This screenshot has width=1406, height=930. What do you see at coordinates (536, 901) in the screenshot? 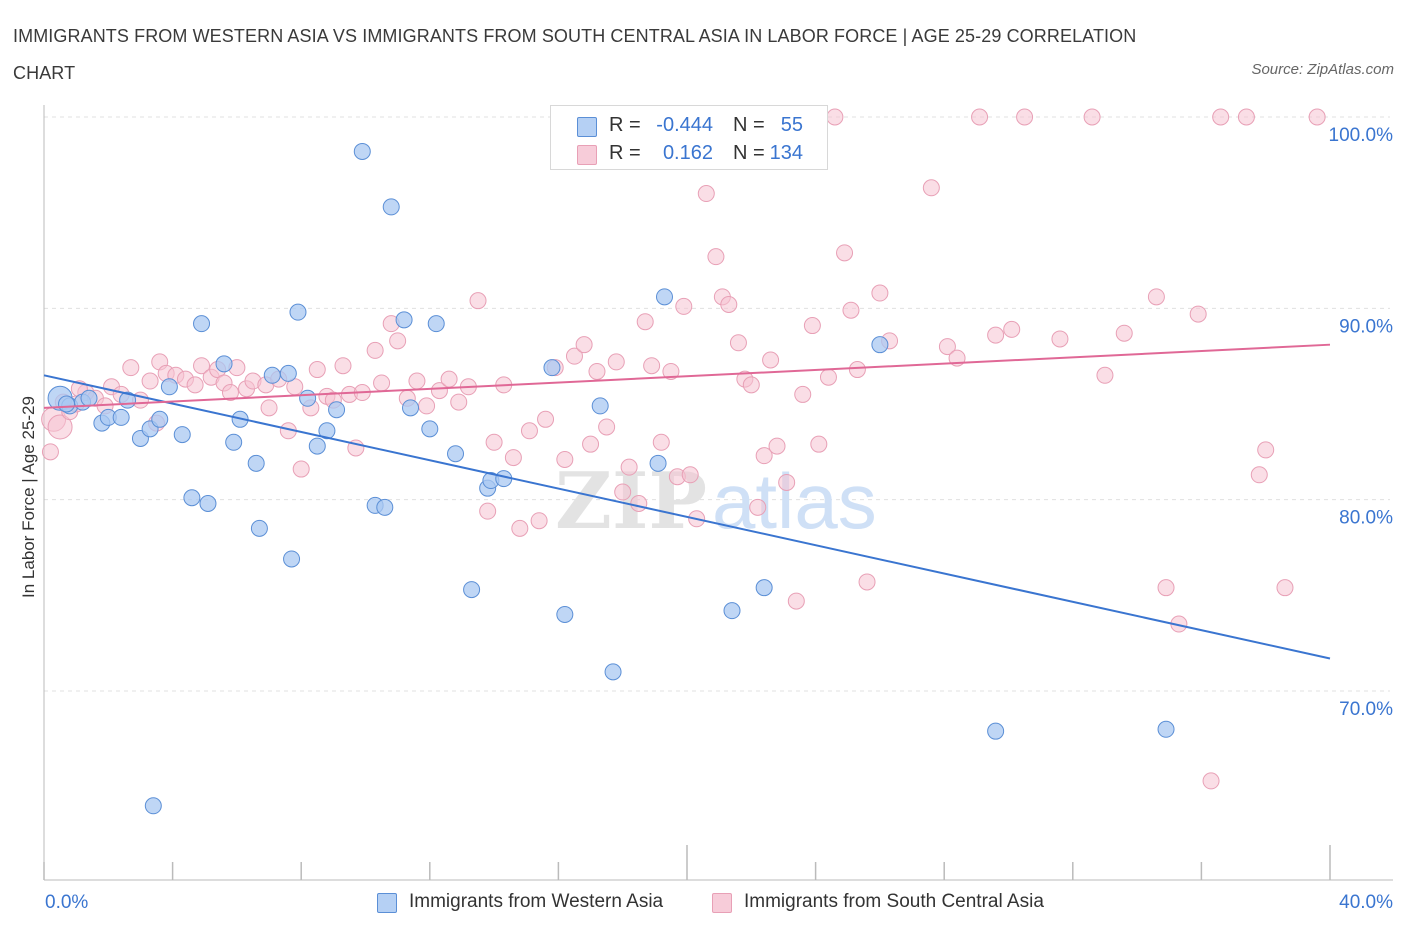
I see `bottom-legend-label: Immigrants from Western Asia` at bounding box center [536, 901].